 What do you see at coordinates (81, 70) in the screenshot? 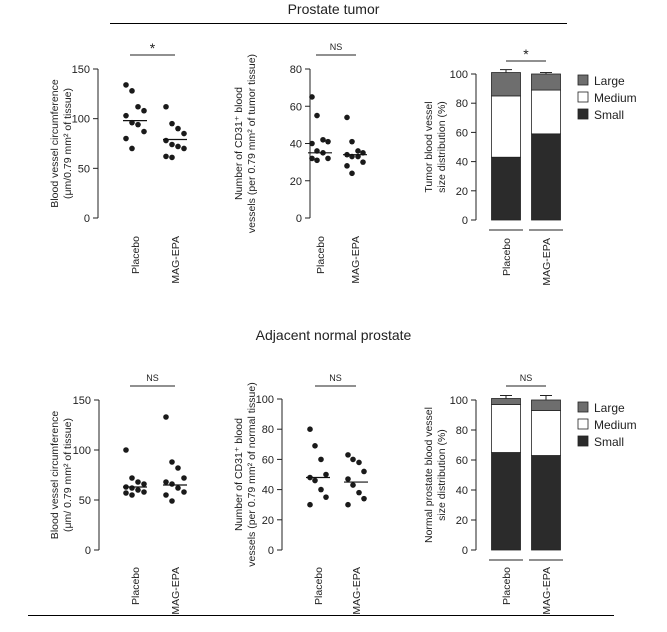
I see `tumor-circumference-y-tick-label: 150` at bounding box center [81, 70].